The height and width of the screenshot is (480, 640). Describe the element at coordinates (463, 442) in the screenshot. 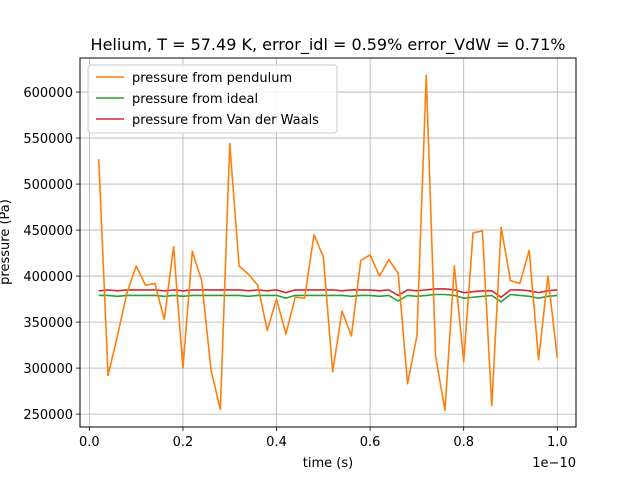

I see `x-tick-label: 0.8` at that location.